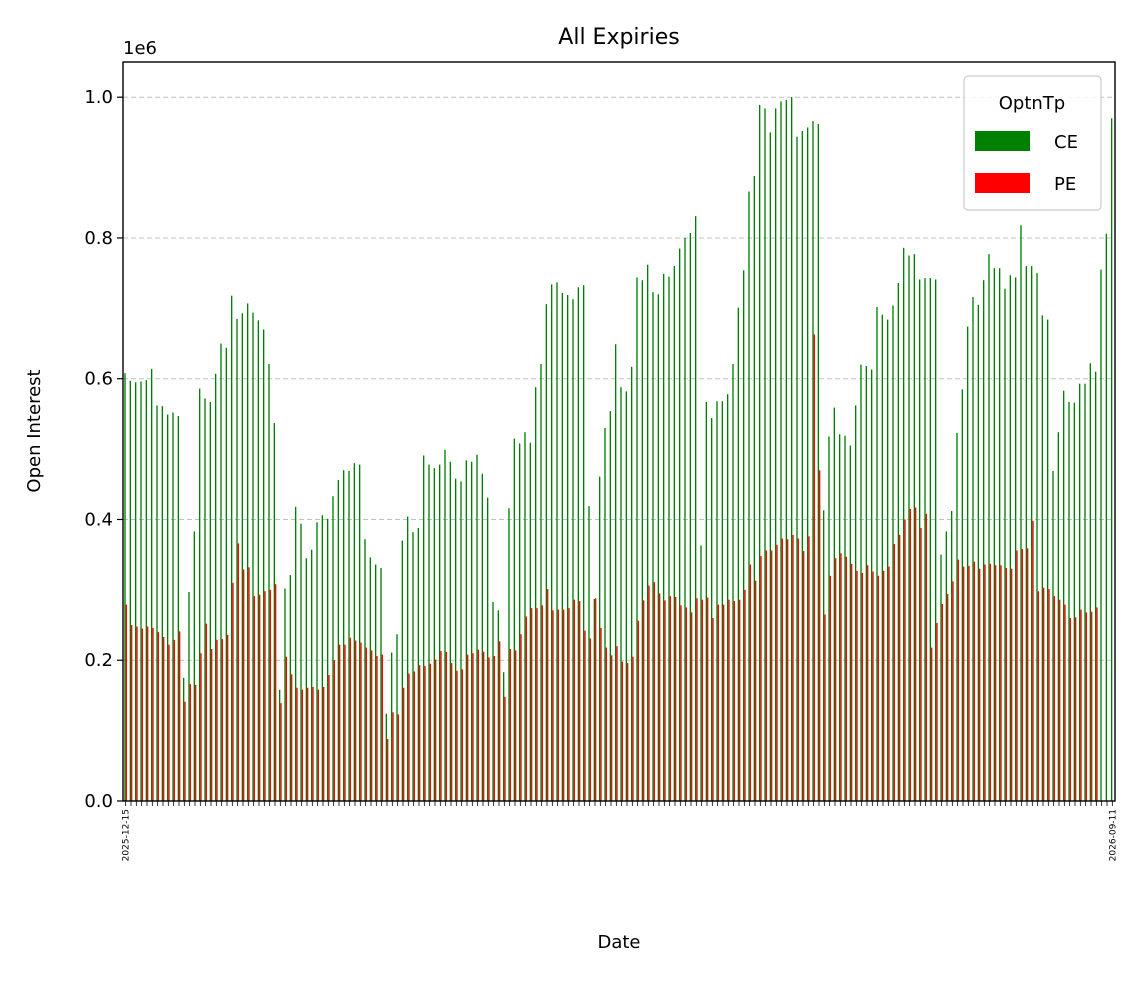  Describe the element at coordinates (1032, 103) in the screenshot. I see `legend-title: OptnTp` at that location.